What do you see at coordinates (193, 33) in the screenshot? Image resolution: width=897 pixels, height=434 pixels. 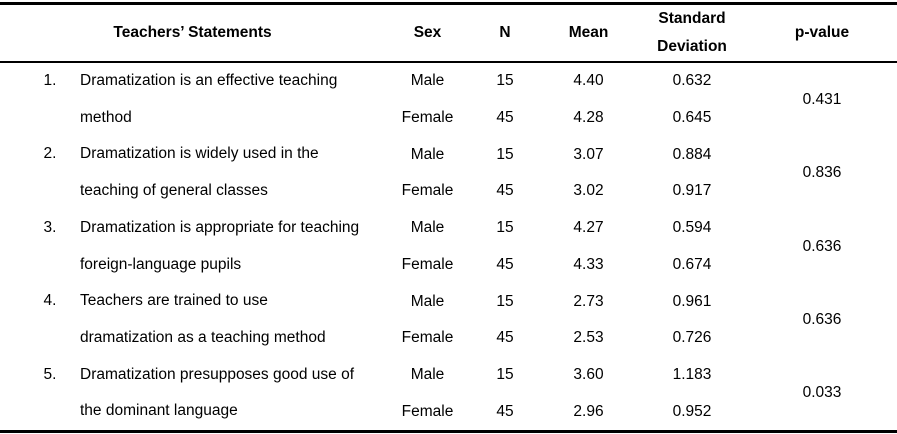 I see `header-statements: Teachers’ Statements` at bounding box center [193, 33].